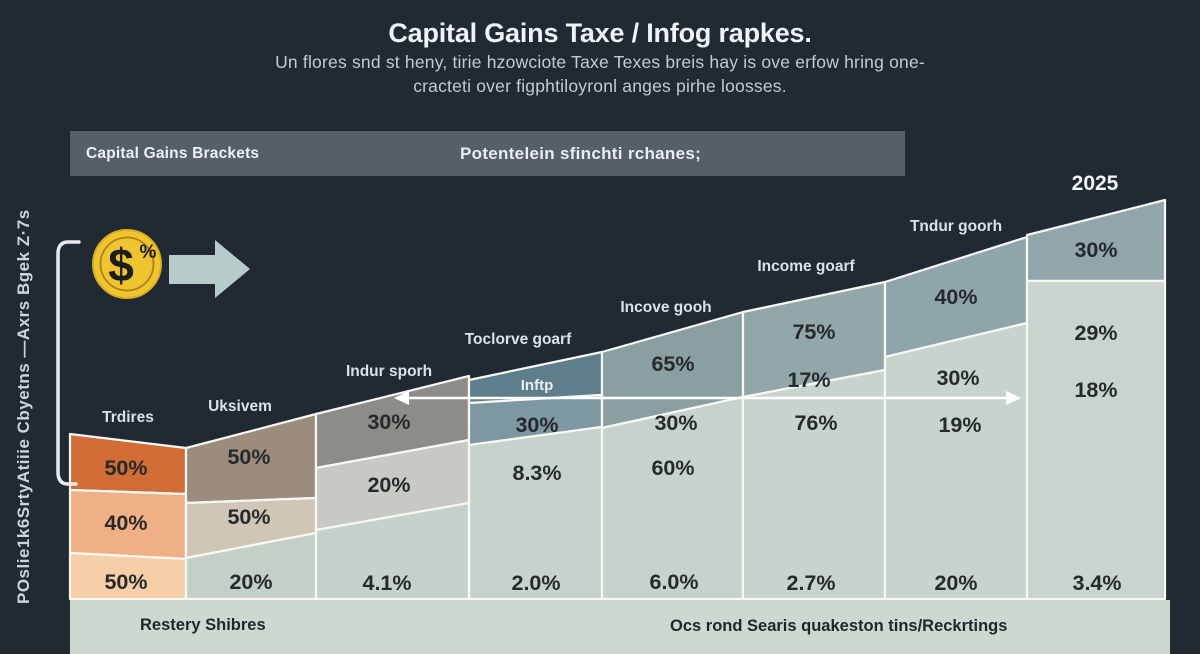  Describe the element at coordinates (68, 363) in the screenshot. I see `bracket-icon` at that location.